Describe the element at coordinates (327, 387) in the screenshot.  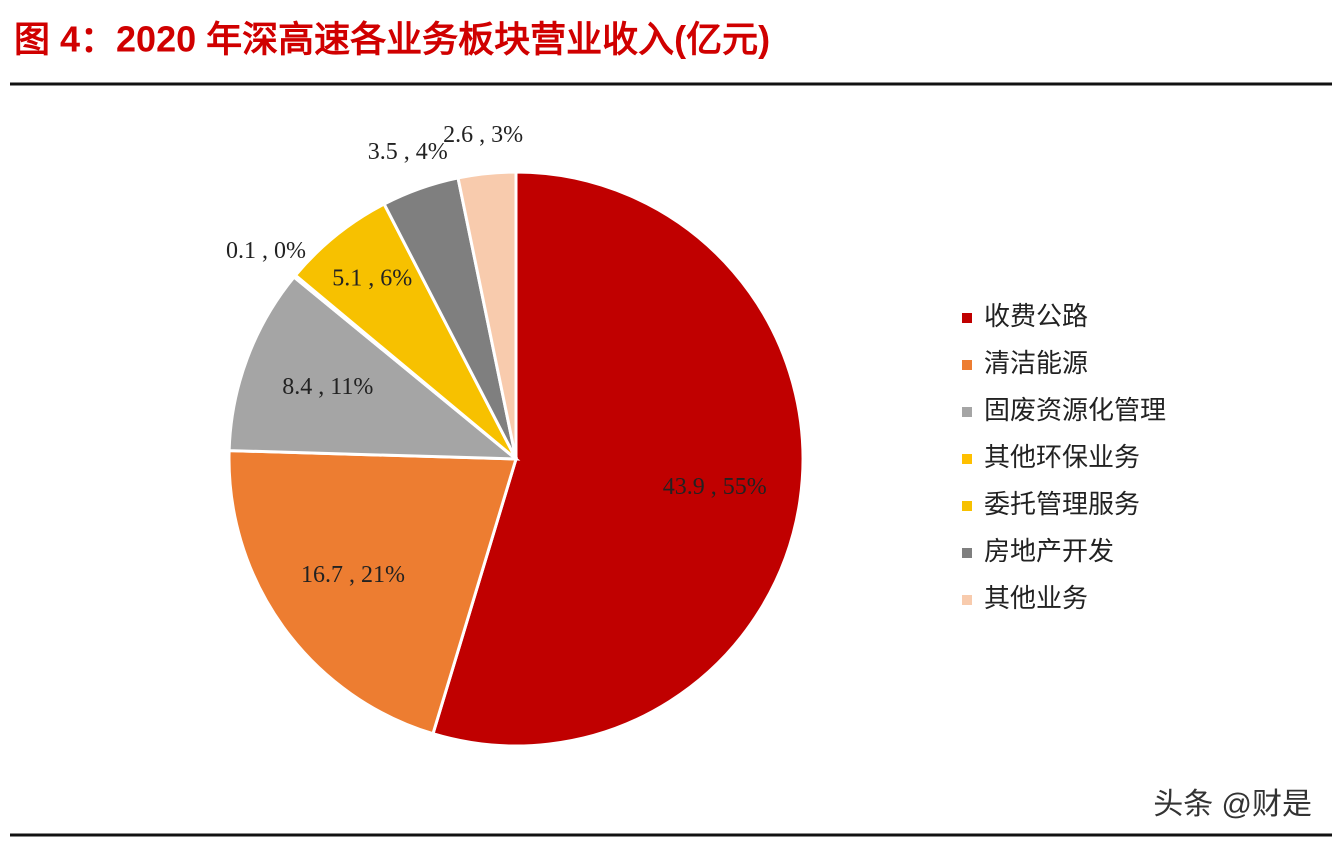
I see `data-label: 8.4 , 11%` at that location.